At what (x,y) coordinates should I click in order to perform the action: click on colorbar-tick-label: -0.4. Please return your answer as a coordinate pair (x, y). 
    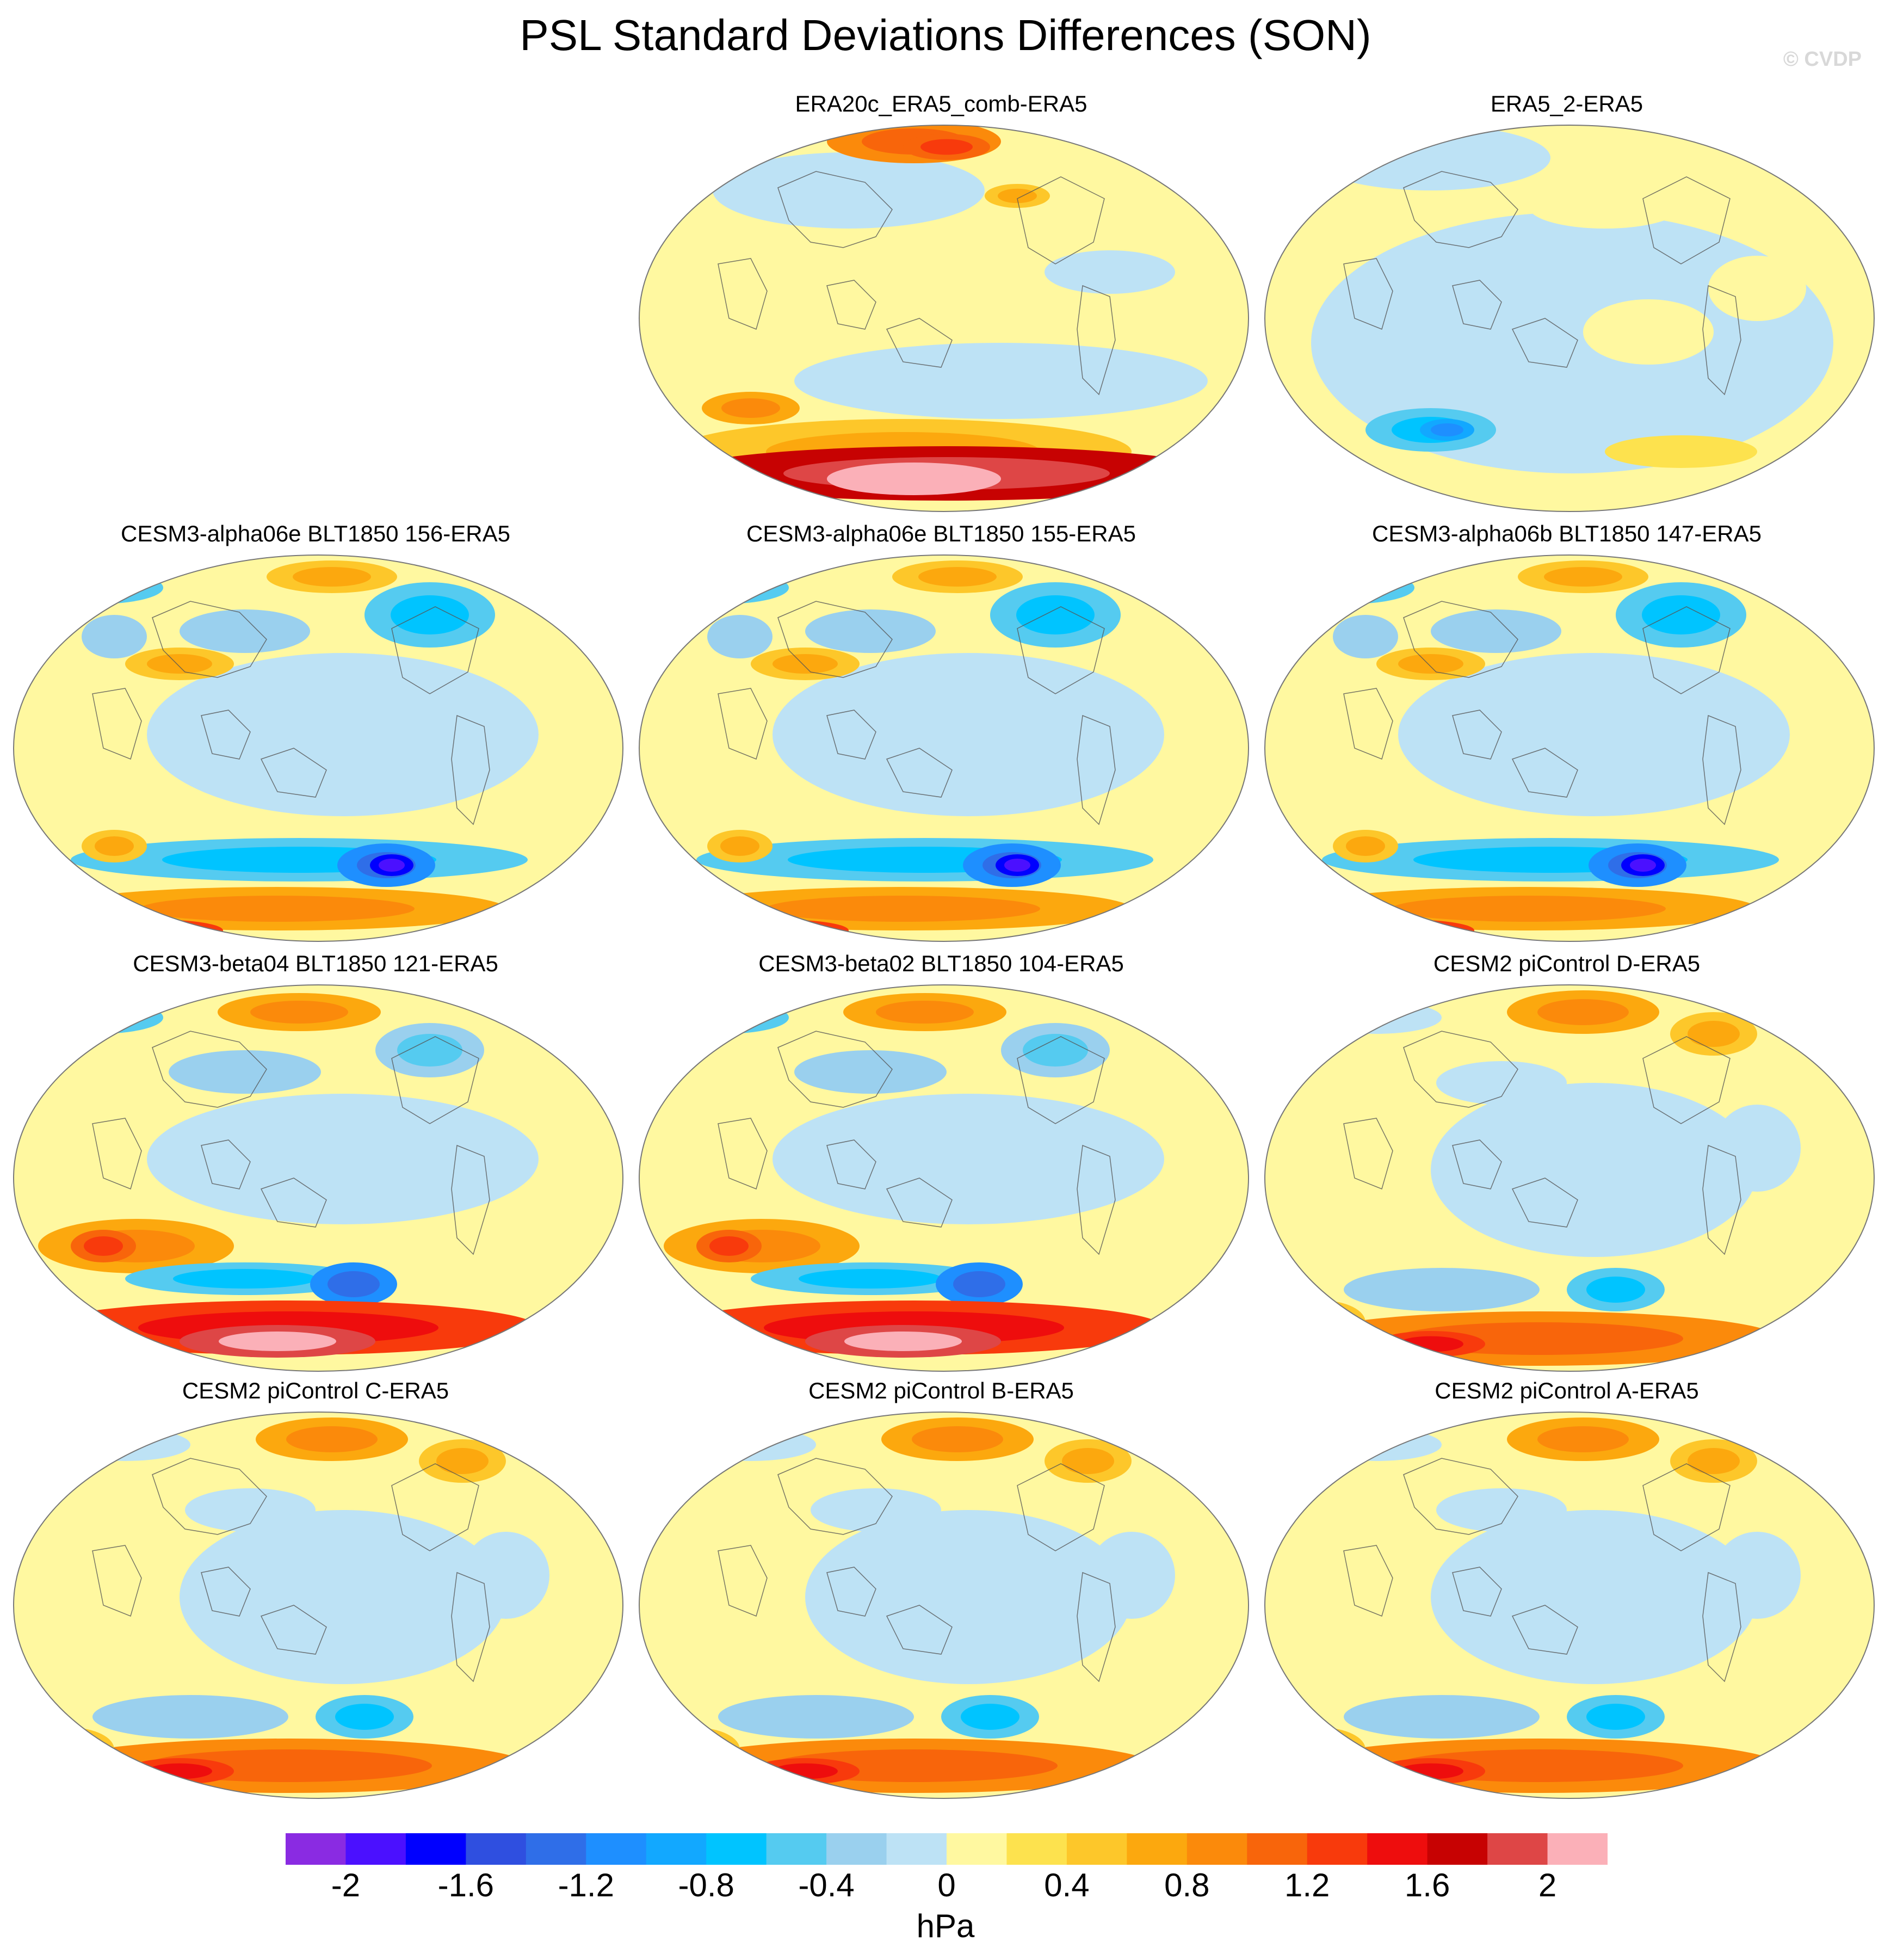
    Looking at the image, I should click on (826, 1885).